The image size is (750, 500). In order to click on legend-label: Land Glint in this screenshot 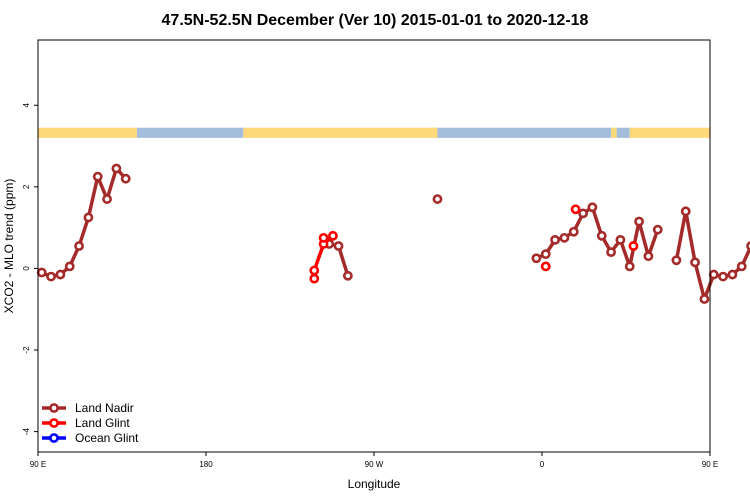, I will do `click(102, 423)`.